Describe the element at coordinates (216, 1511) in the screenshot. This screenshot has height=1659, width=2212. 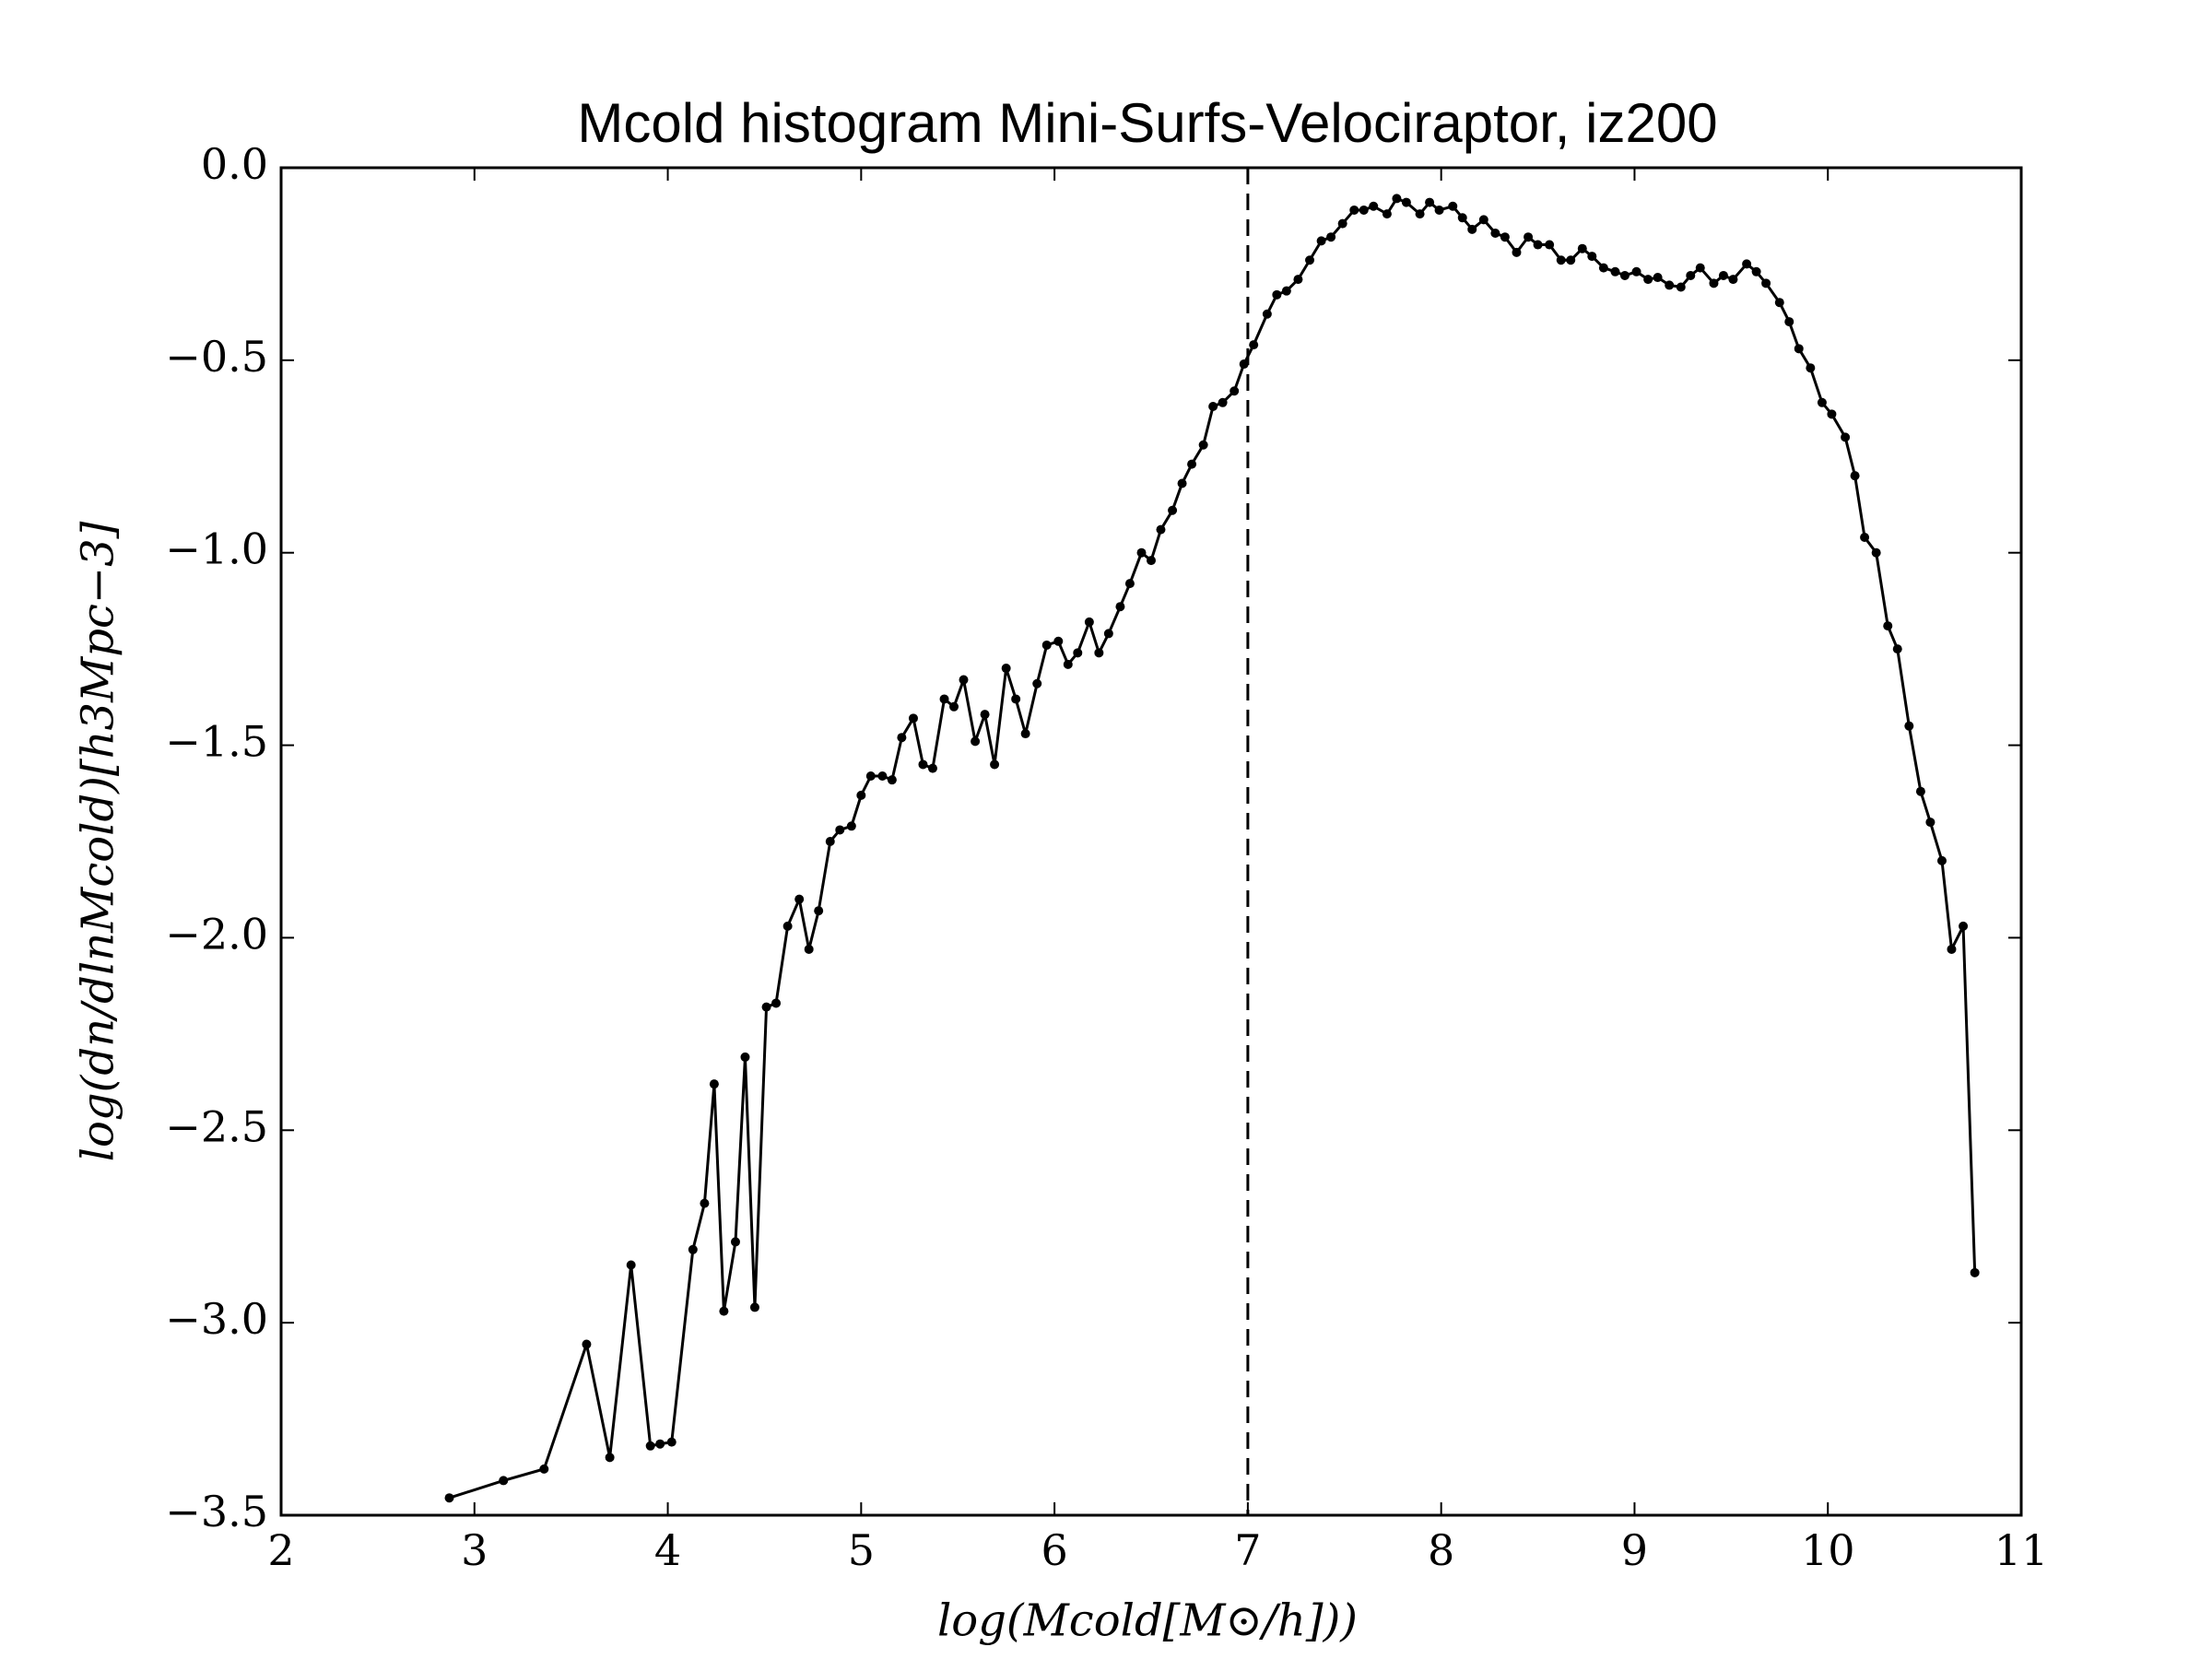
I see `y-tick-label: −3.5` at that location.